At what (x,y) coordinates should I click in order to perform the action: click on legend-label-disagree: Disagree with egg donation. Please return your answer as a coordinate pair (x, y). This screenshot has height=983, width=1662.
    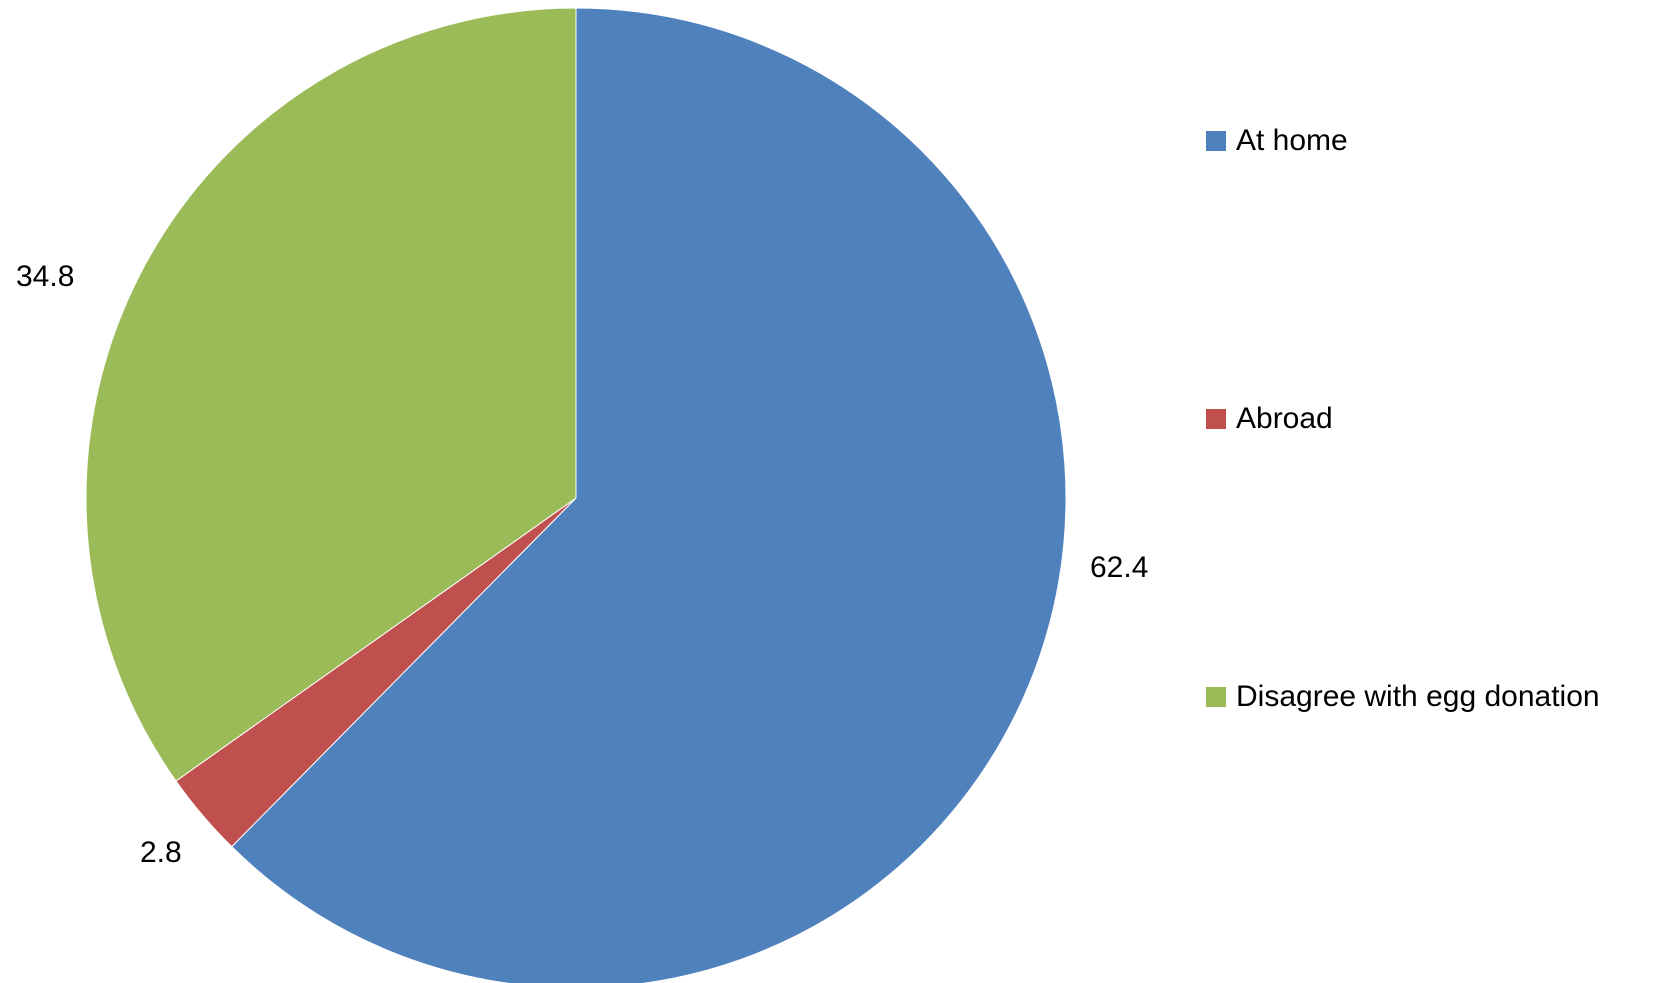
    Looking at the image, I should click on (1418, 696).